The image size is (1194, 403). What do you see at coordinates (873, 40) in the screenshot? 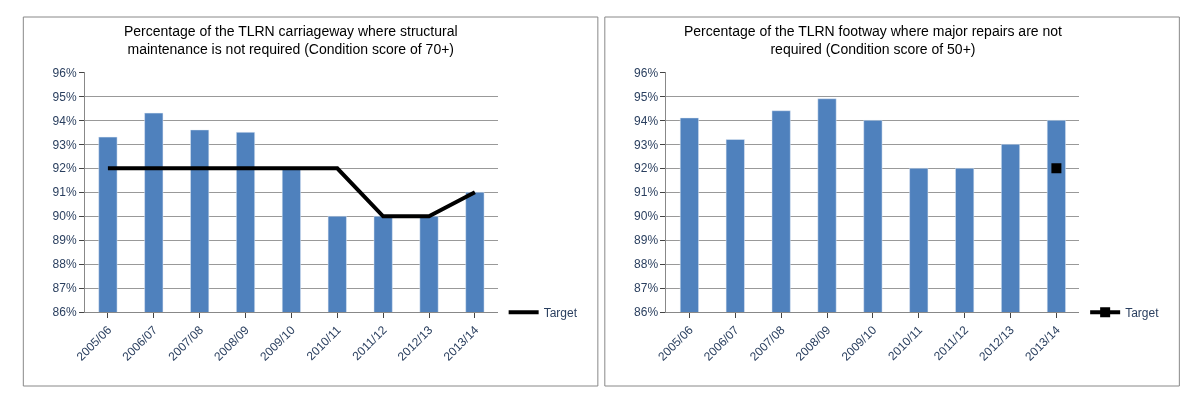
I see `chart-title: Percentage of the TLRN footway where major repairs are not required (Condition score of 50+)` at bounding box center [873, 40].